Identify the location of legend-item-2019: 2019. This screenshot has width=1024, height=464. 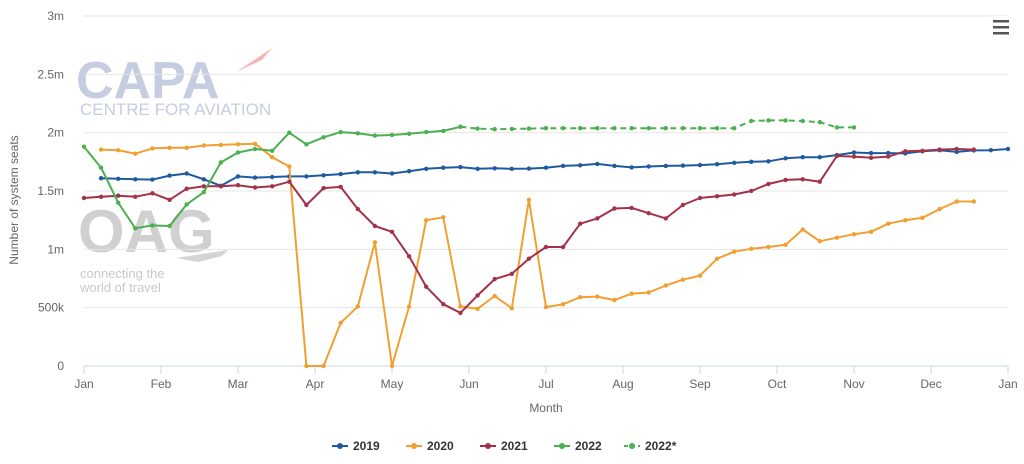
(356, 446).